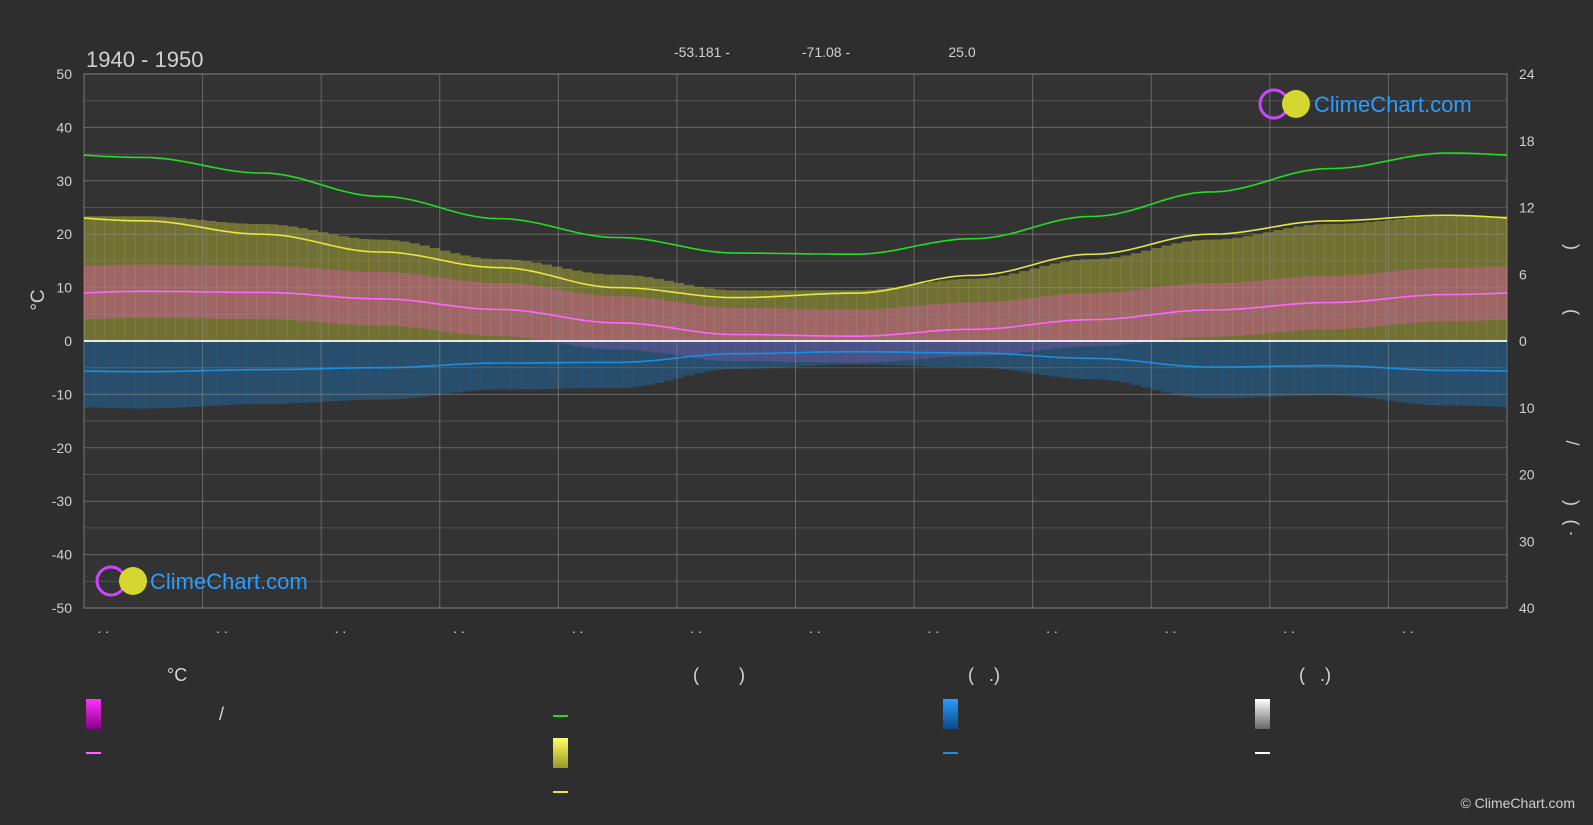 The width and height of the screenshot is (1593, 825). Describe the element at coordinates (62, 448) in the screenshot. I see `left-tick-label: -20` at that location.